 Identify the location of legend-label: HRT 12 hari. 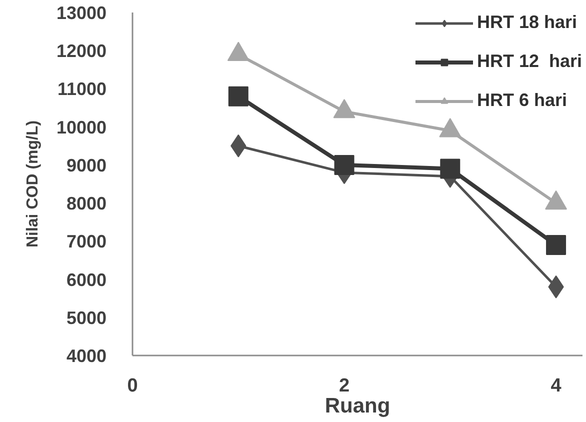
(529, 61).